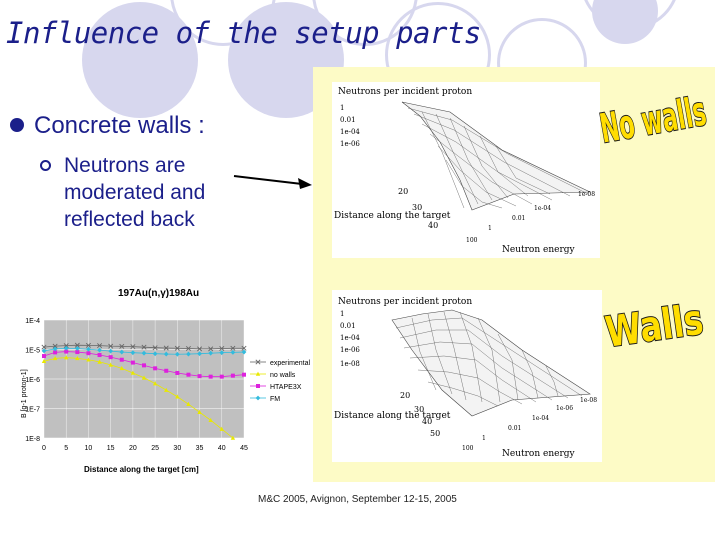 The image size is (720, 540). I want to click on x-tick-label: 0, so click(44, 448).